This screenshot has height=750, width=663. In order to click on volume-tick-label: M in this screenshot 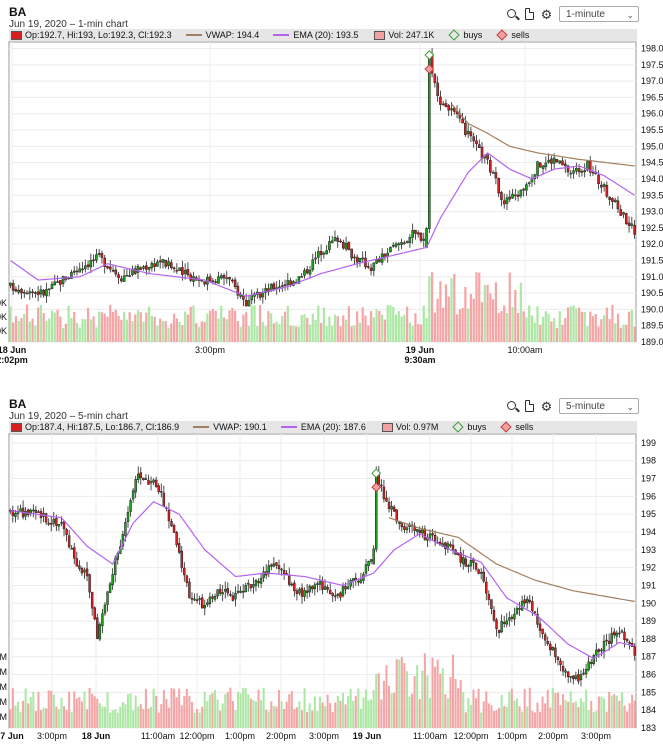, I will do `click(3, 687)`.